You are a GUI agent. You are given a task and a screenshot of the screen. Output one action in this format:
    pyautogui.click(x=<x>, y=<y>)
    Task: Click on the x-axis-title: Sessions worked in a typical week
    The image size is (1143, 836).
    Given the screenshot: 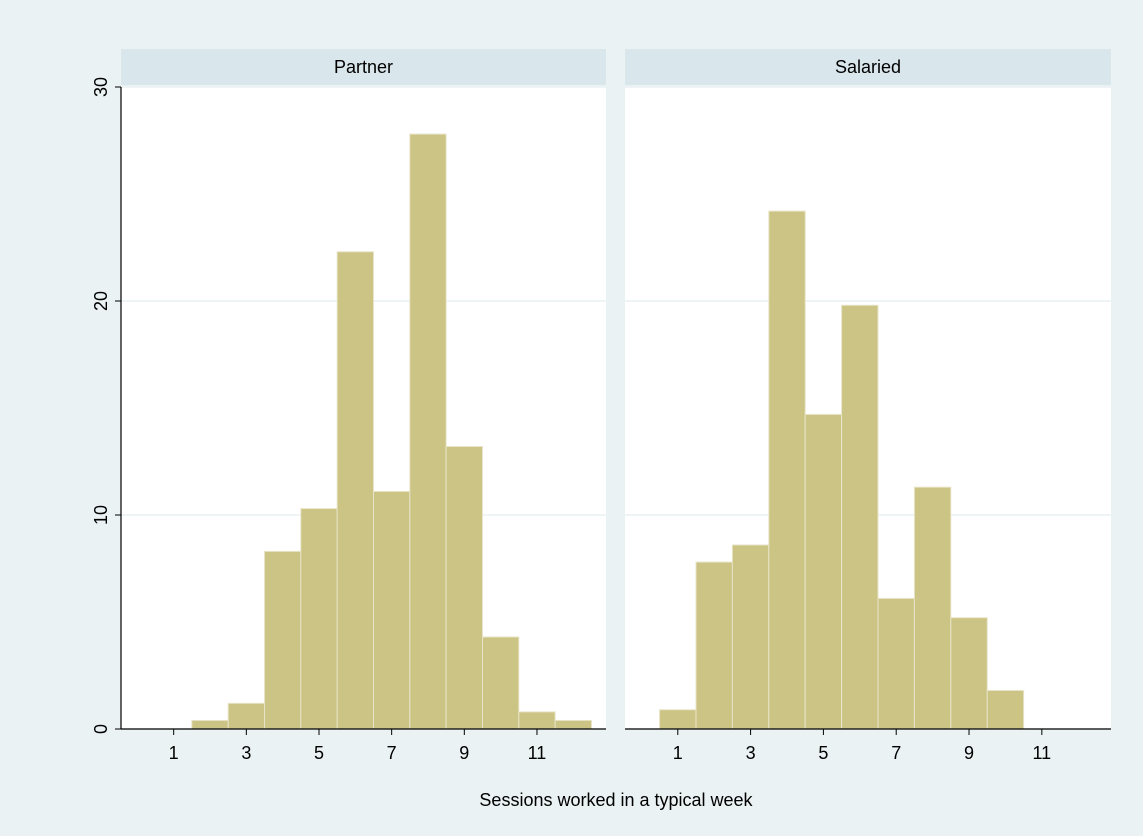 What is the action you would take?
    pyautogui.click(x=616, y=800)
    